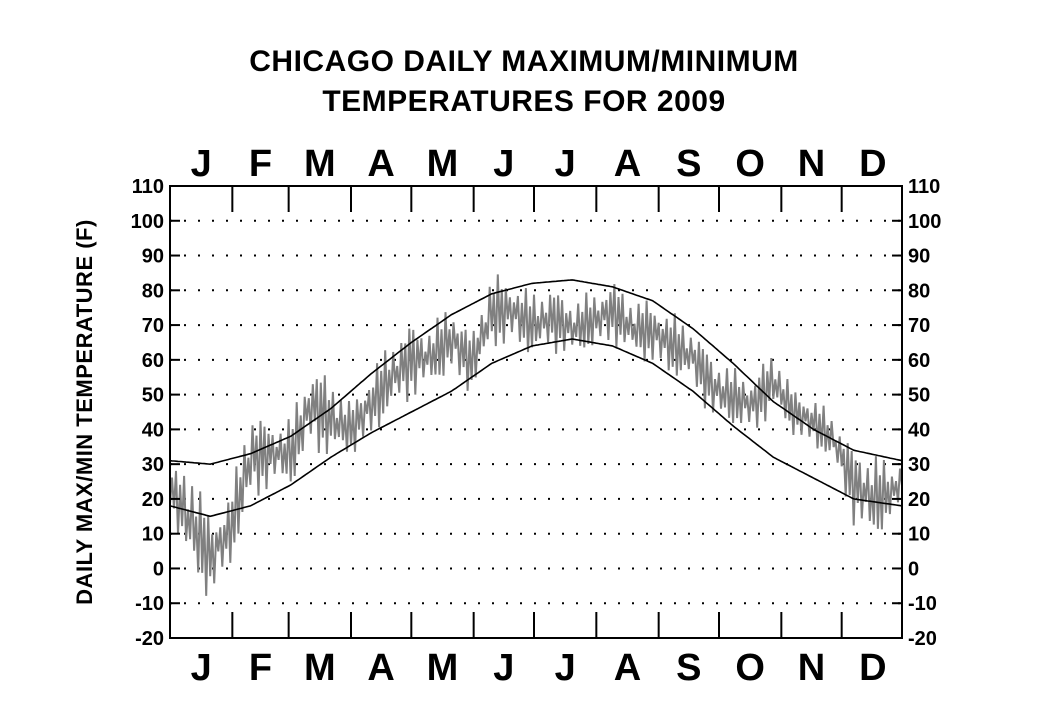 This screenshot has width=1060, height=708. What do you see at coordinates (153, 465) in the screenshot?
I see `y-tick-label-left: 30` at bounding box center [153, 465].